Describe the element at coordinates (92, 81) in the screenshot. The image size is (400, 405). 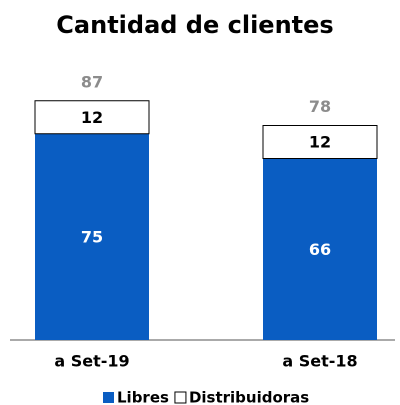
I see `total-label: 87` at that location.